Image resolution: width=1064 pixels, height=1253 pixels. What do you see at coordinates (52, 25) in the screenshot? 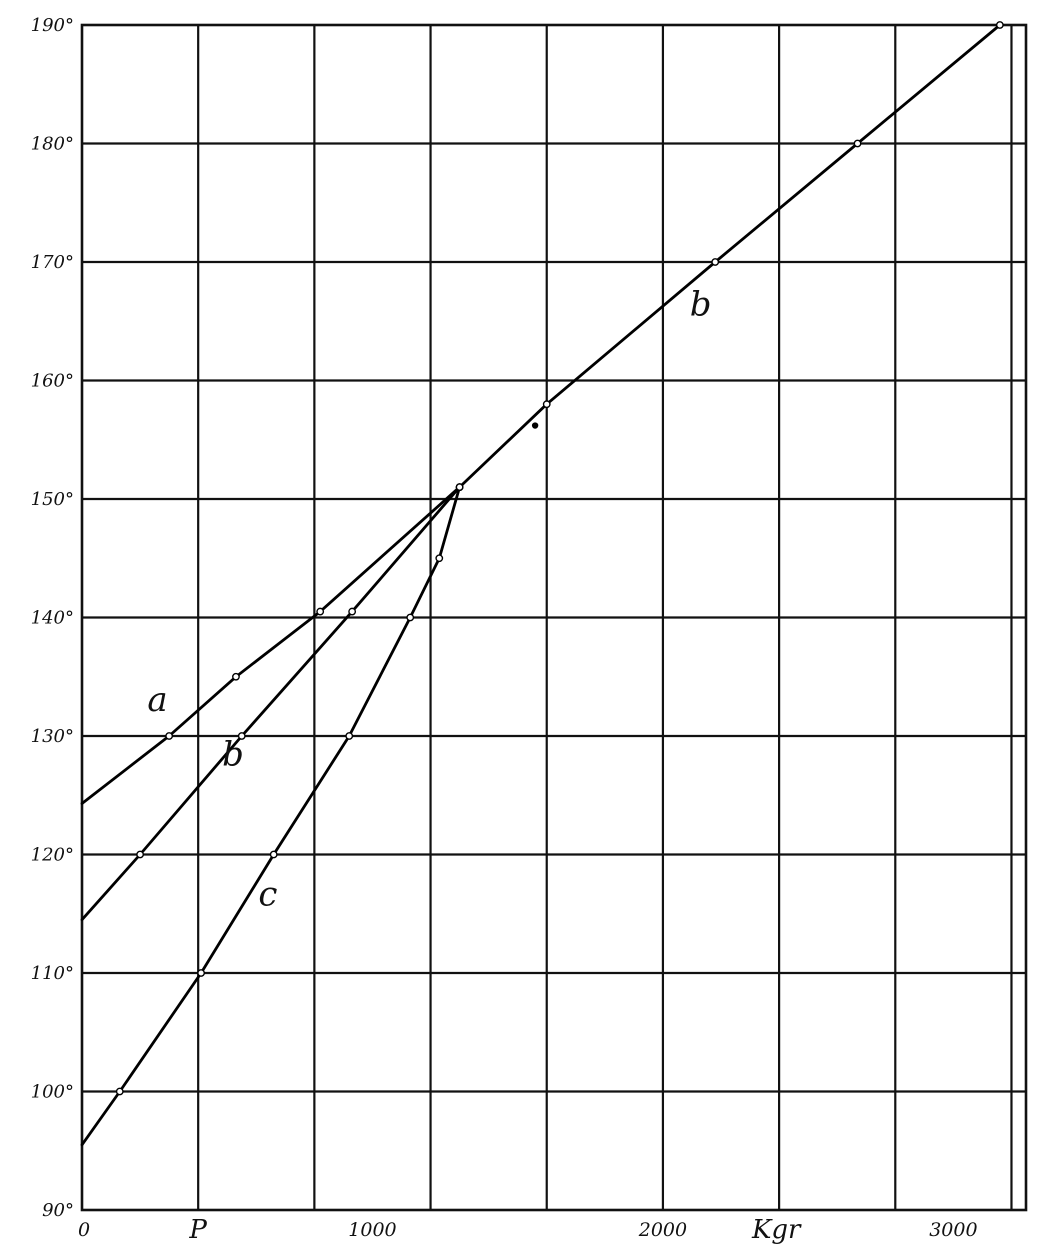
I see `y-tick-label: 190°` at bounding box center [52, 25].